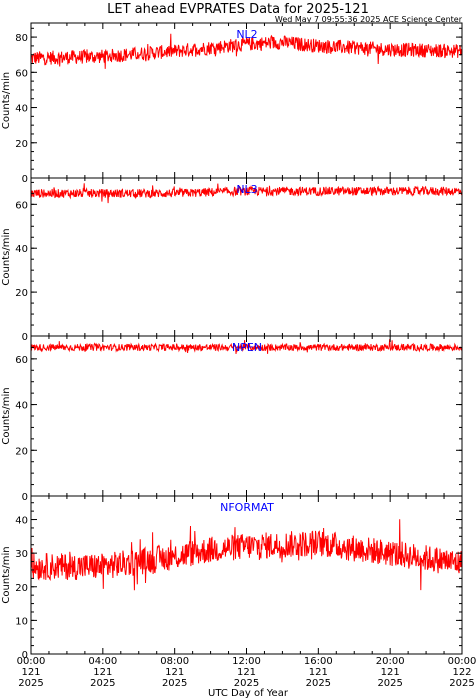 The height and width of the screenshot is (700, 476). I want to click on chart-title: LET ahead EVPRATES Data for 2025-121, so click(238, 9).